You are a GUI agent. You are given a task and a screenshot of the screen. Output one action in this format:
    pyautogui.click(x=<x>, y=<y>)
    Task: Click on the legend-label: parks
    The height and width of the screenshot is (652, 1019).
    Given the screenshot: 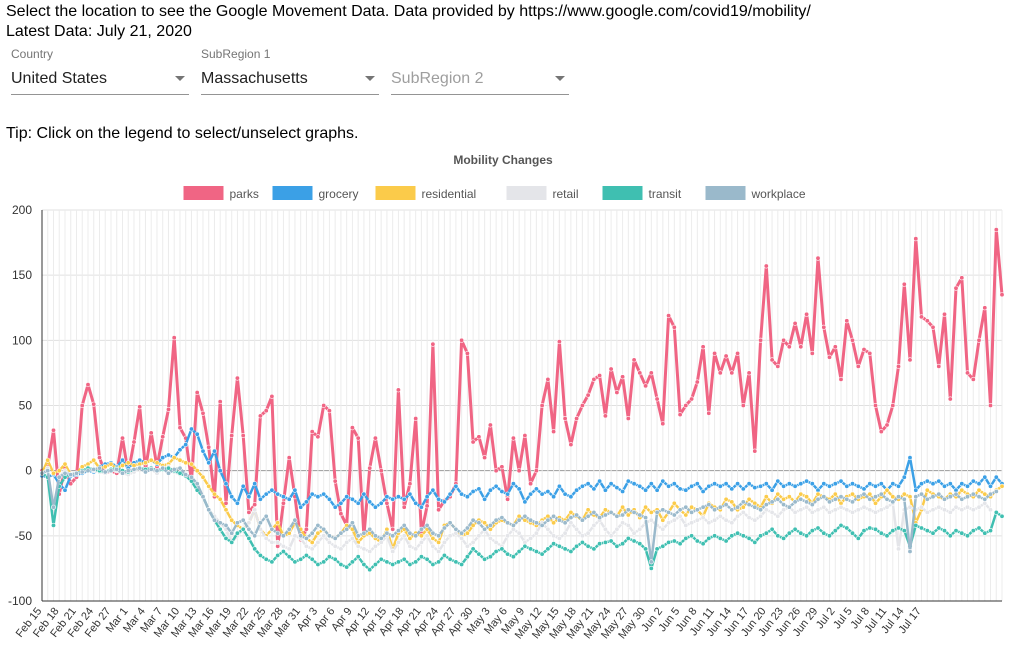 What is the action you would take?
    pyautogui.click(x=244, y=194)
    